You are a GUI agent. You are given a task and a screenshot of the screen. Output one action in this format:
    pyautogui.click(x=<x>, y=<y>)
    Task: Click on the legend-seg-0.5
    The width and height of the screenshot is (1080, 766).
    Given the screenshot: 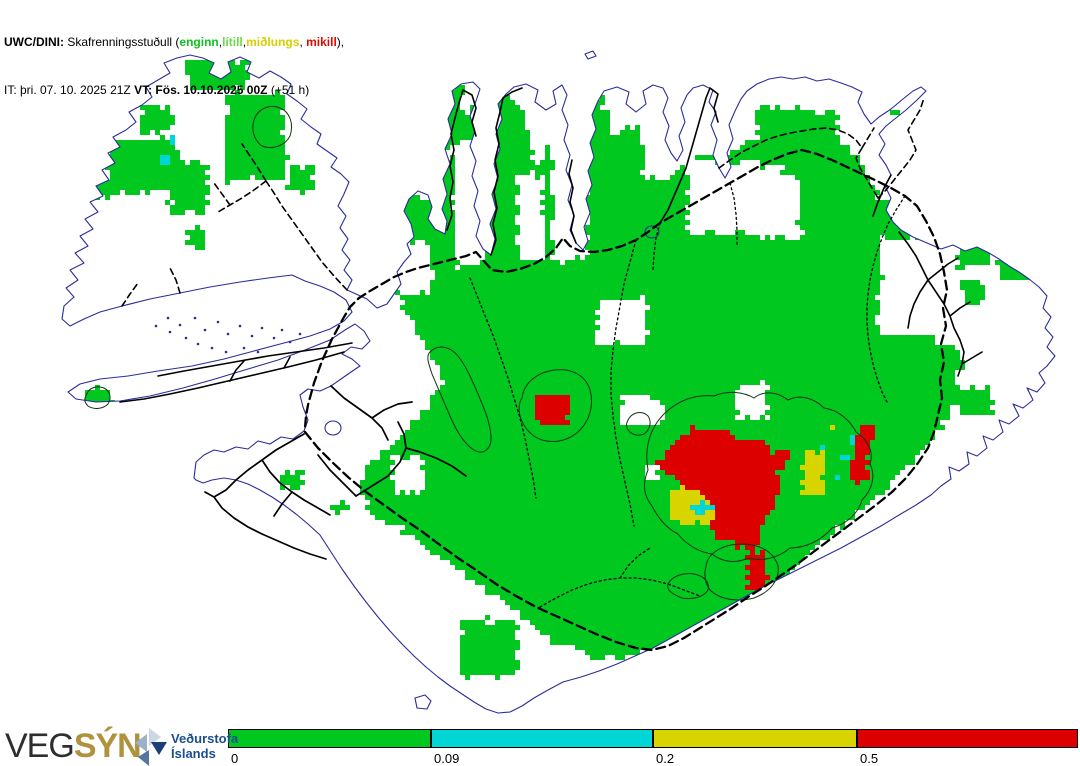 What is the action you would take?
    pyautogui.click(x=967, y=738)
    